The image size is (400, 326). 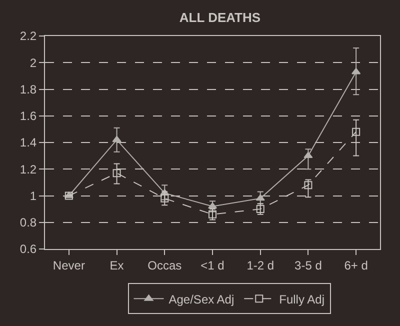 What do you see at coordinates (68, 265) in the screenshot?
I see `x-tick-label: Never` at bounding box center [68, 265].